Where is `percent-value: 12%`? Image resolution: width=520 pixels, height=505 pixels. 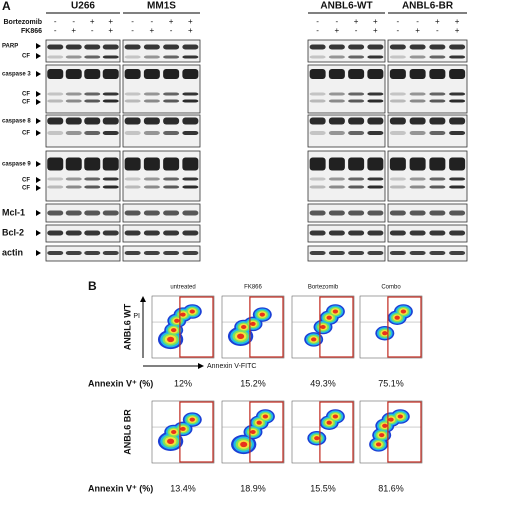
percent-value: 12% is located at coordinates (183, 383).